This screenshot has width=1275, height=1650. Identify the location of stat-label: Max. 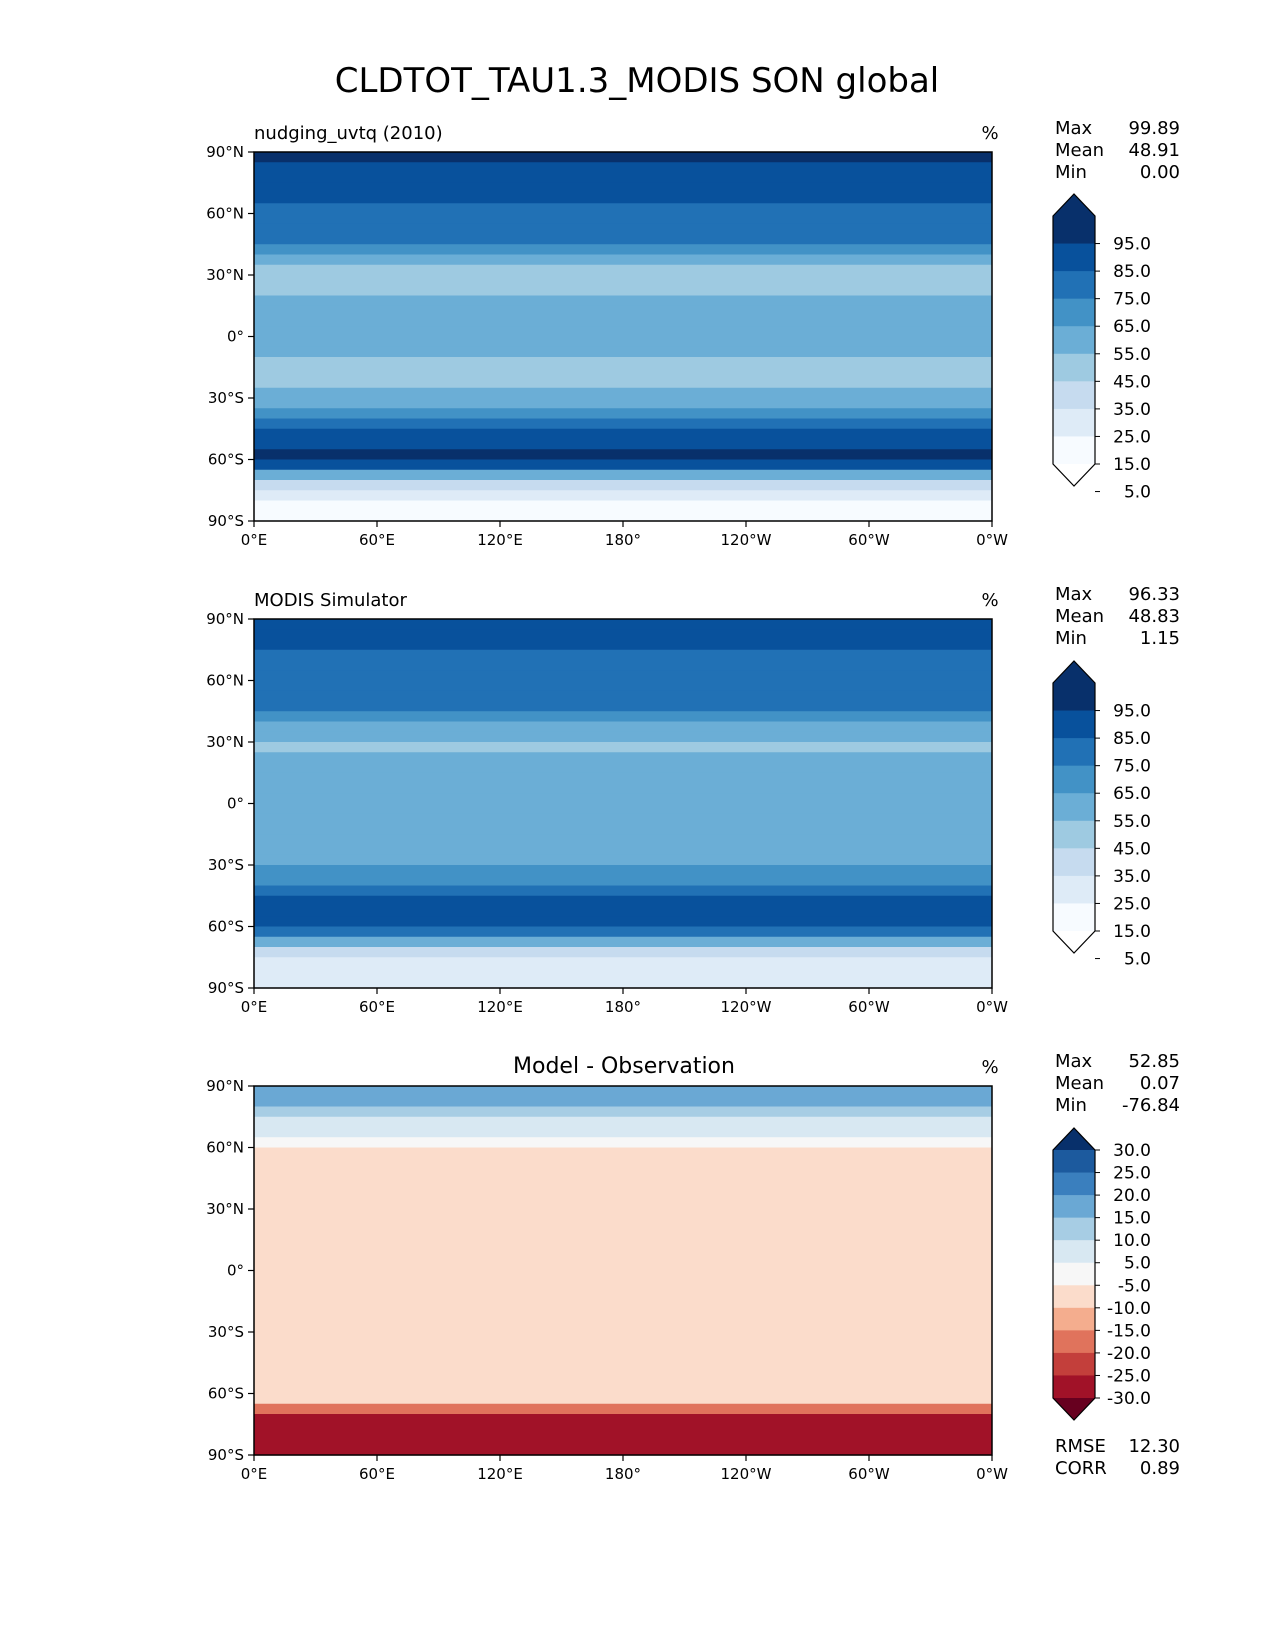
(1074, 1061).